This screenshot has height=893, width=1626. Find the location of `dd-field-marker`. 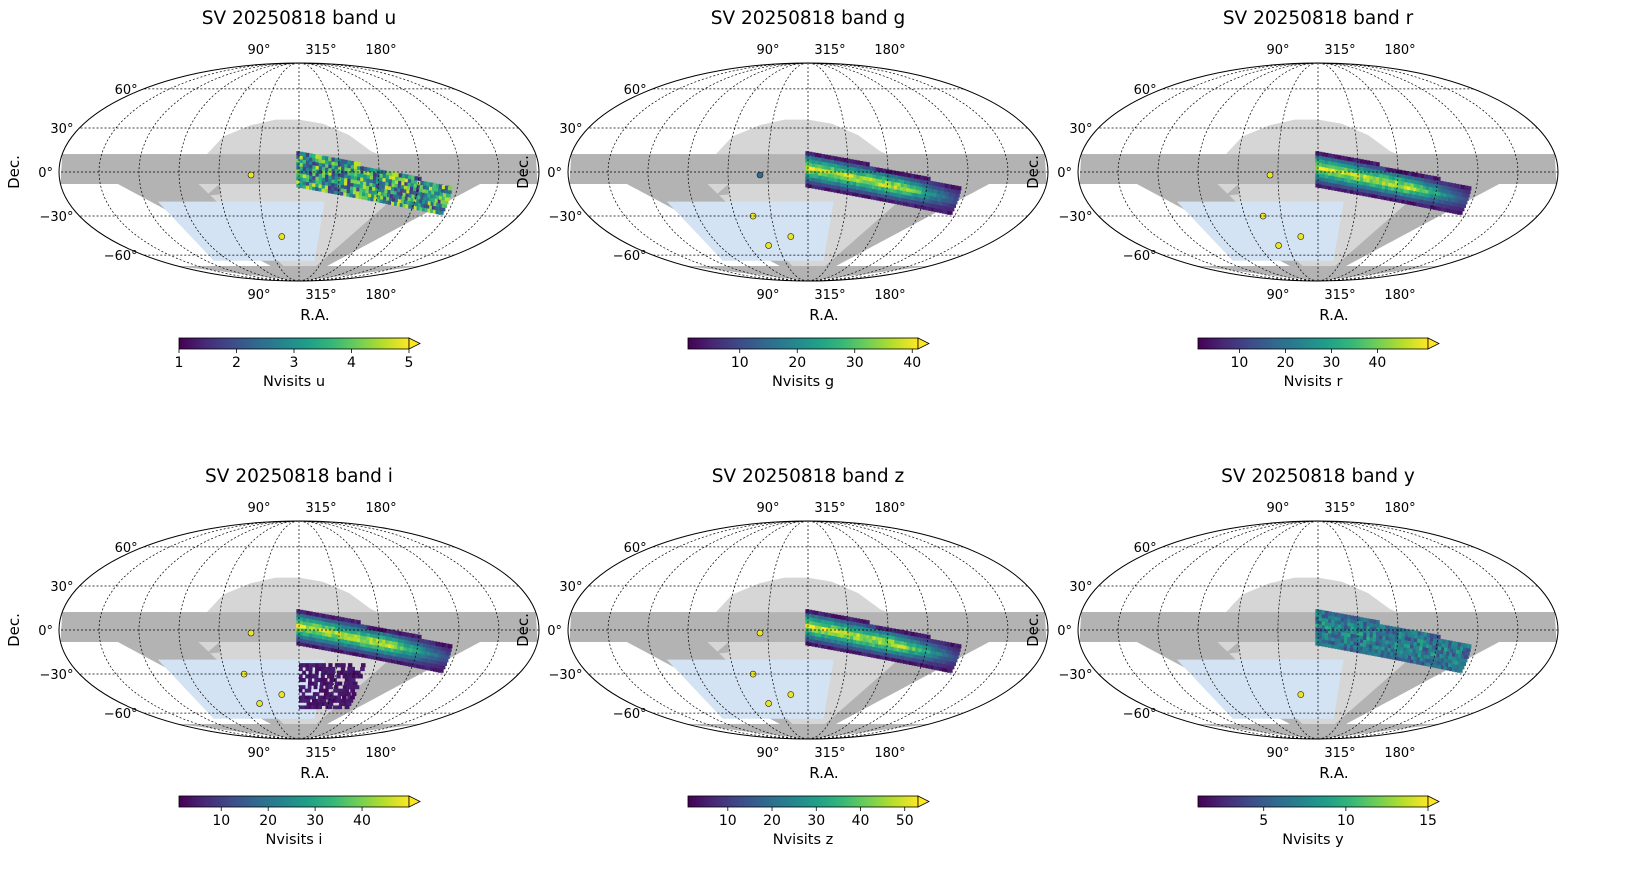

dd-field-marker is located at coordinates (251, 175).